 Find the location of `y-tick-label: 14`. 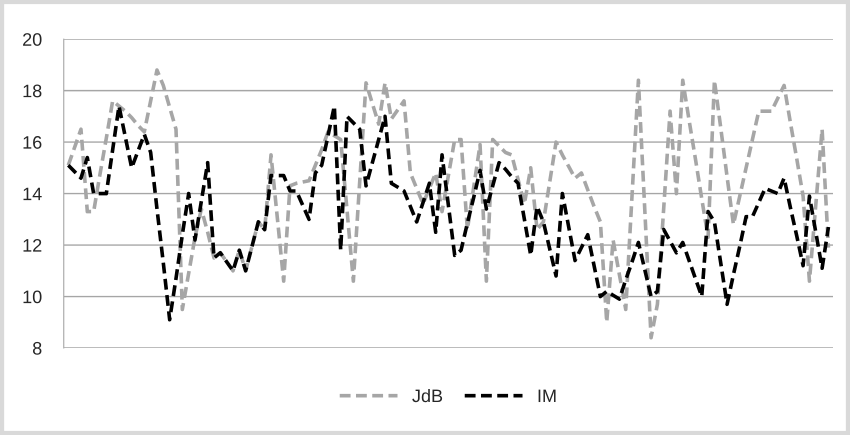

y-tick-label: 14 is located at coordinates (33, 194).